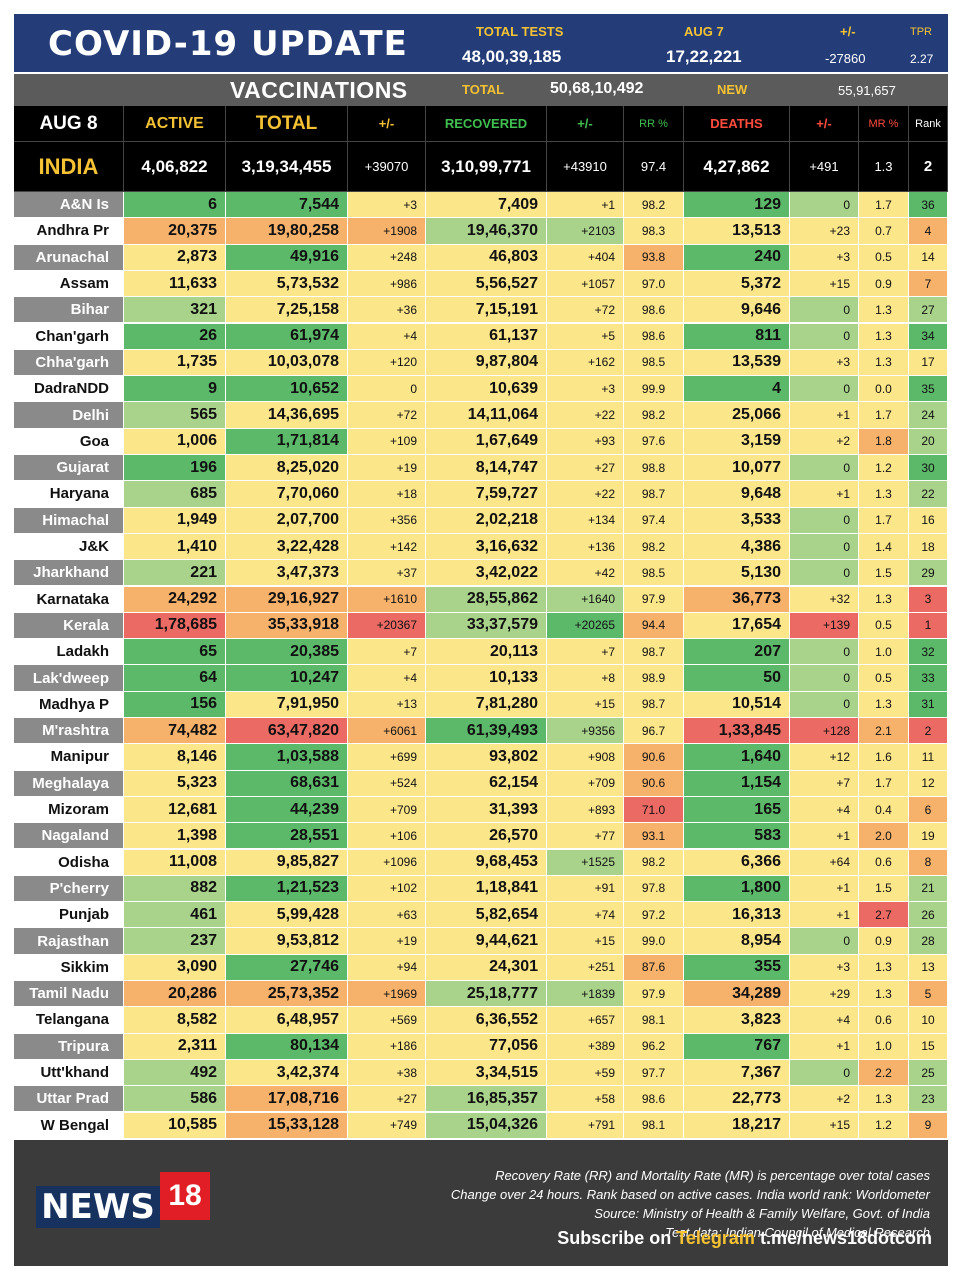 This screenshot has width=962, height=1280. What do you see at coordinates (287, 757) in the screenshot?
I see `cell-total: 1,03,588` at bounding box center [287, 757].